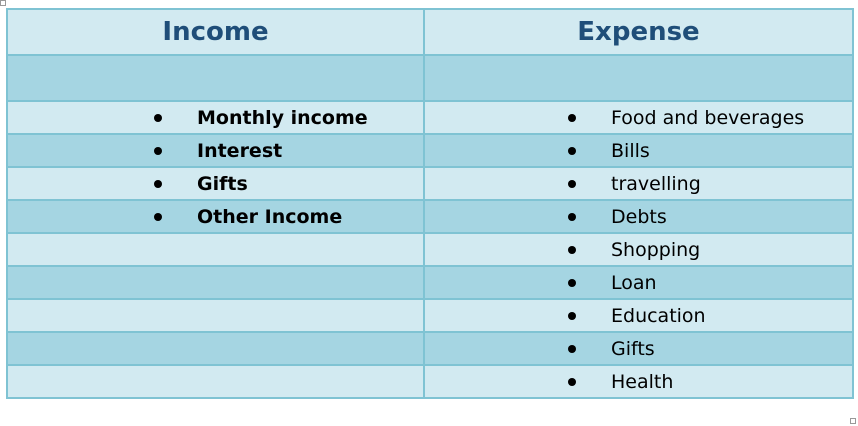  I want to click on expense-list-item: Debts, so click(638, 216).